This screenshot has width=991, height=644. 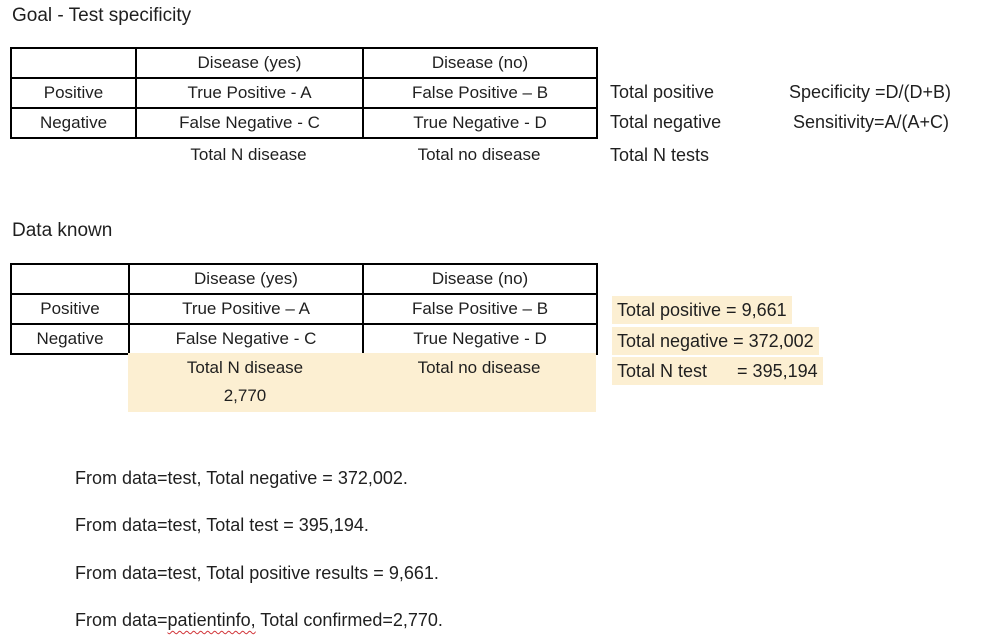 I want to click on goal-cell-true-negative: True Negative - D, so click(x=480, y=123).